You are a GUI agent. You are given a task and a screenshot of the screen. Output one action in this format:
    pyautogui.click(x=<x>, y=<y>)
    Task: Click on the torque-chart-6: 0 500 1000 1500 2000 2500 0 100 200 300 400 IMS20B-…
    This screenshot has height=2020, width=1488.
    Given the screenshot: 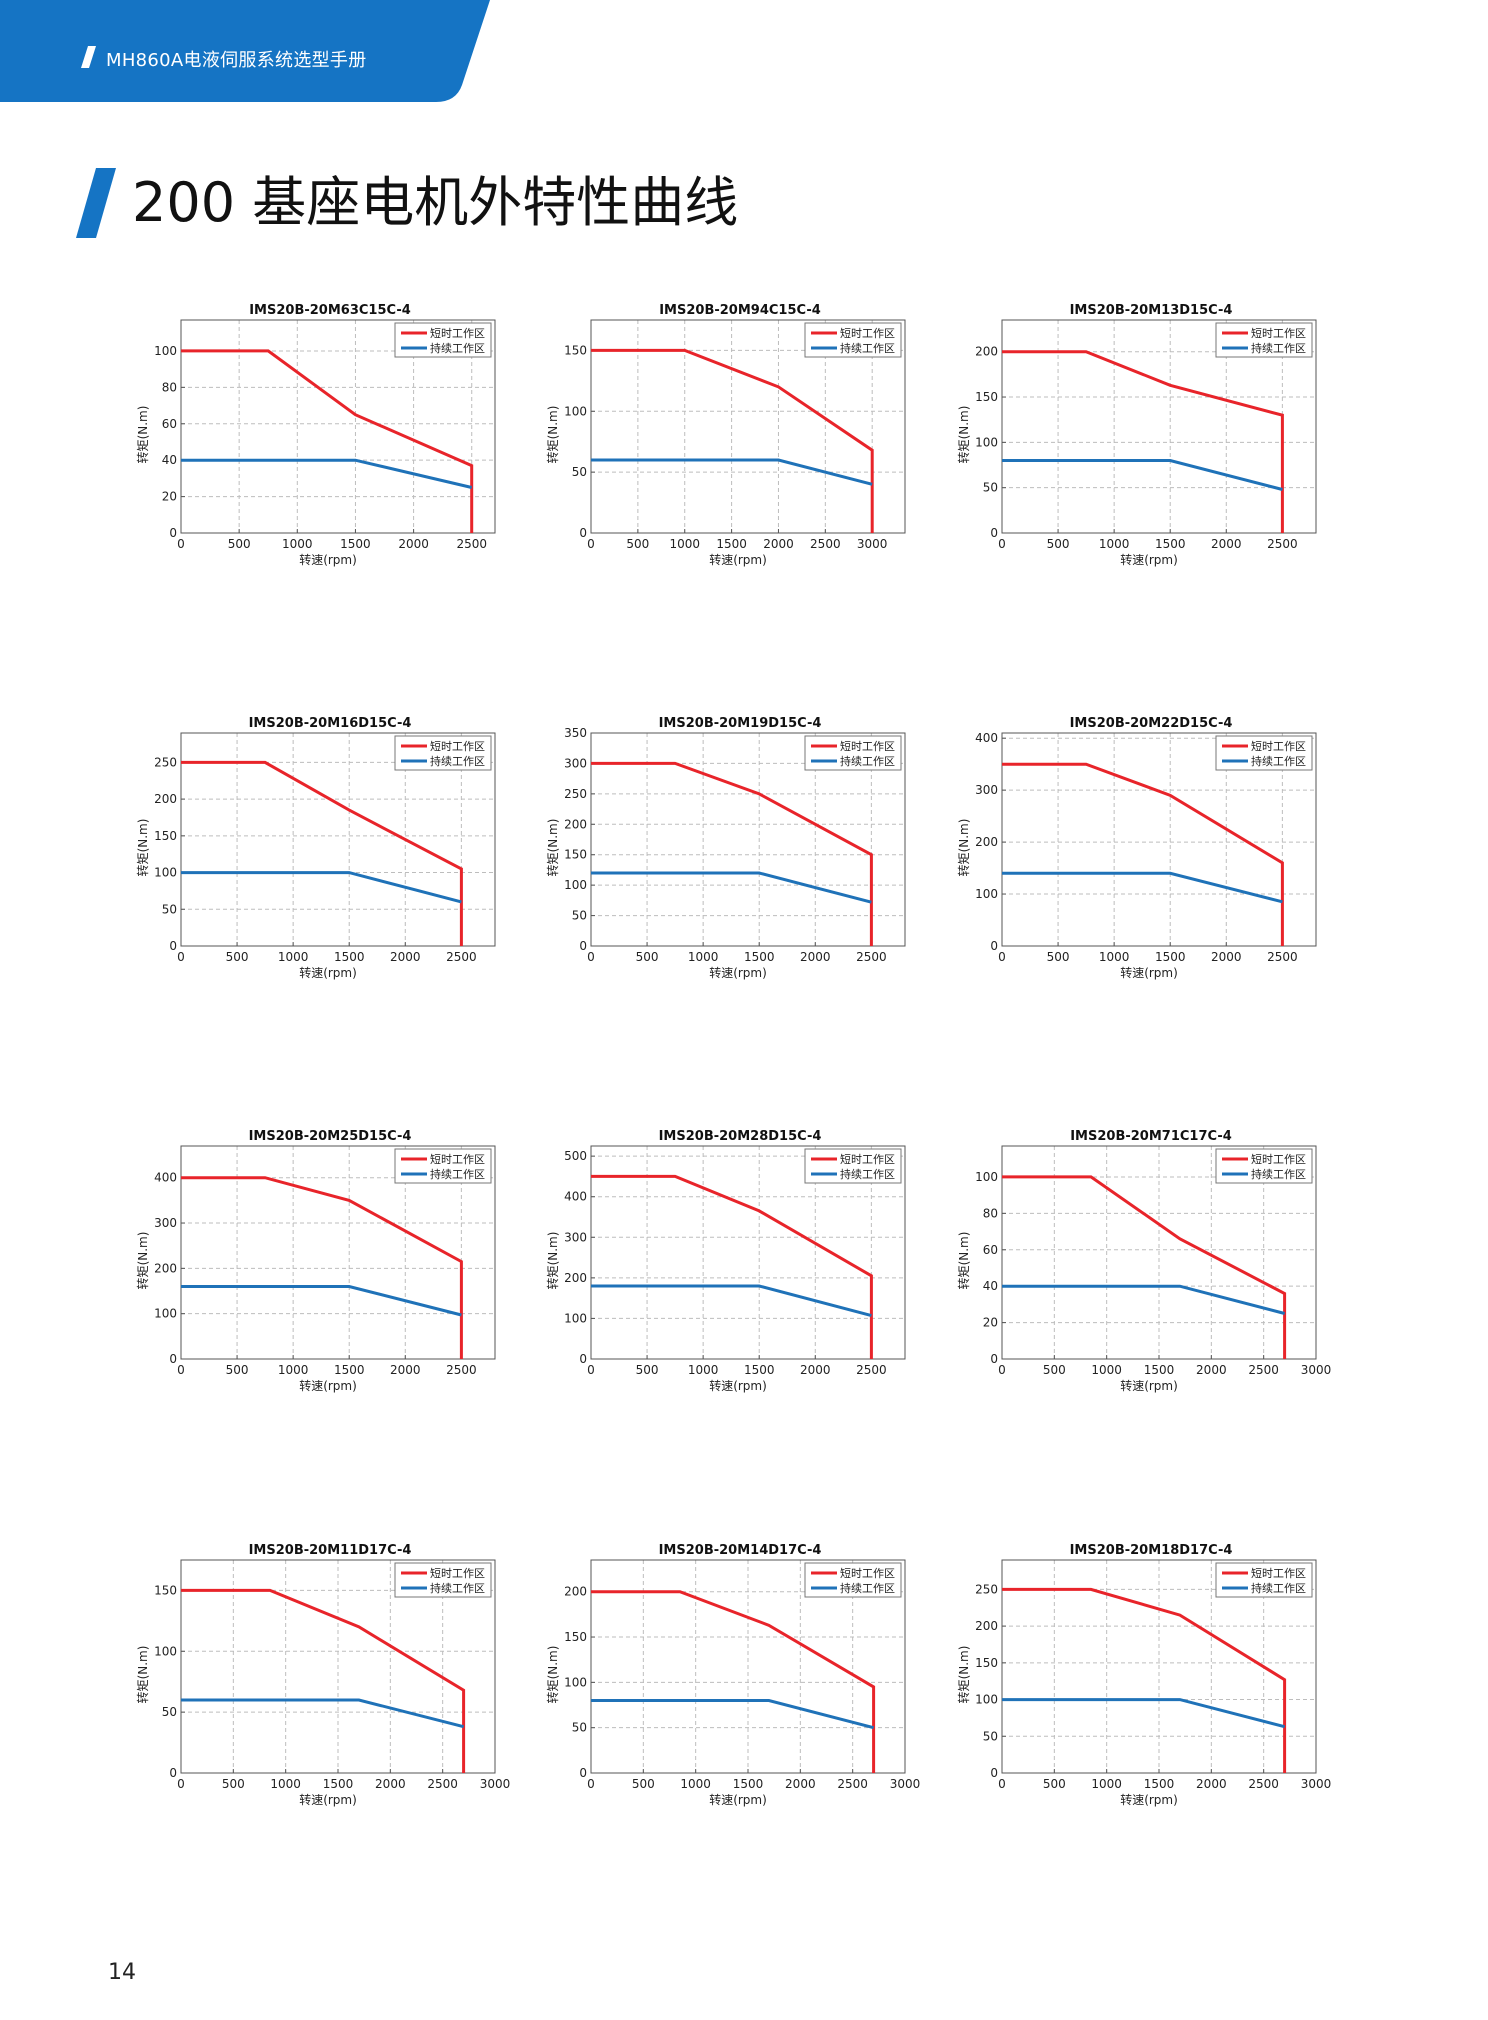 What is the action you would take?
    pyautogui.click(x=1136, y=848)
    